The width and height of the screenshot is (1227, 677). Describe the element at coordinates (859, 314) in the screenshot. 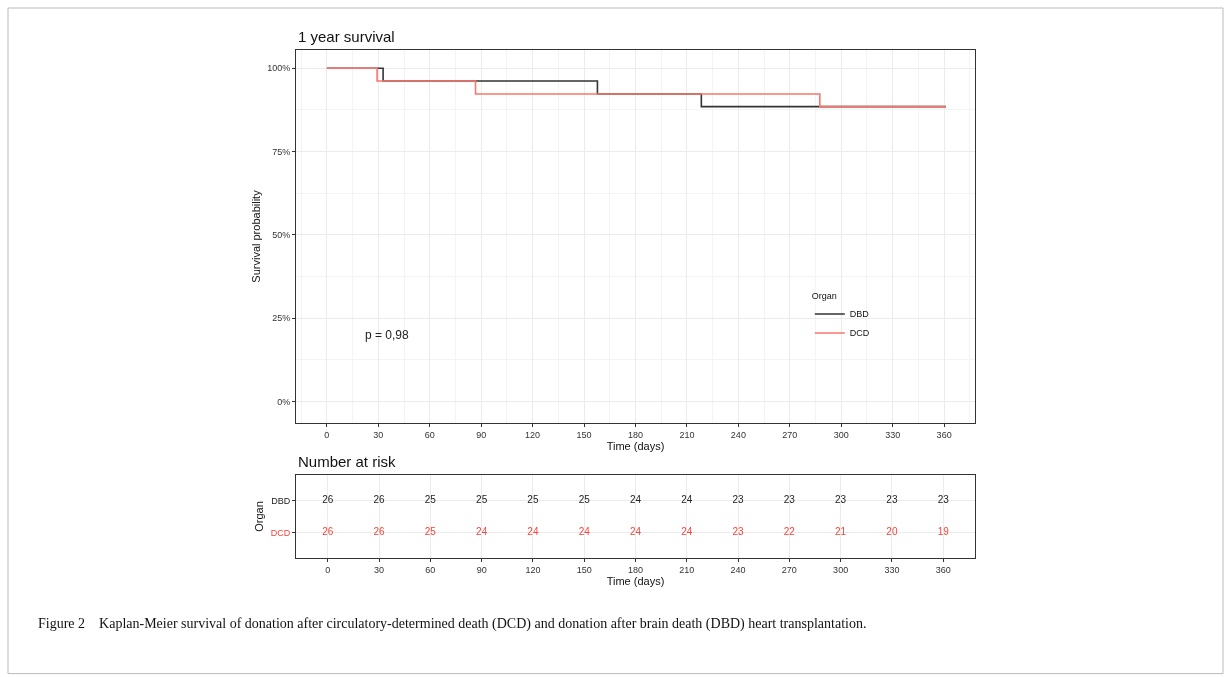

I see `legend-label: DBD` at that location.